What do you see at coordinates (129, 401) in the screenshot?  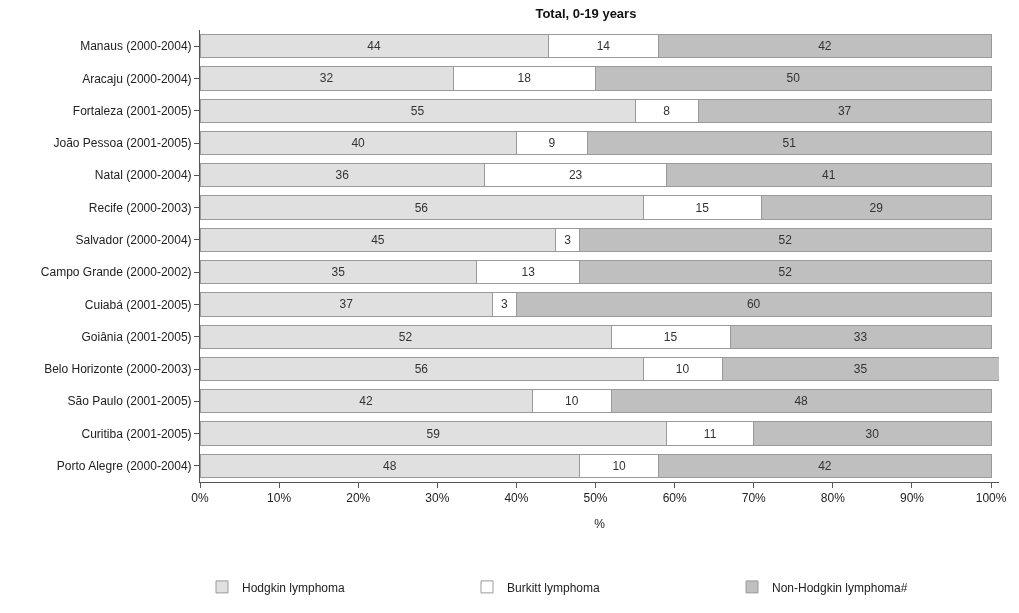 I see `y-tick-label: São Paulo (2001-2005)` at bounding box center [129, 401].